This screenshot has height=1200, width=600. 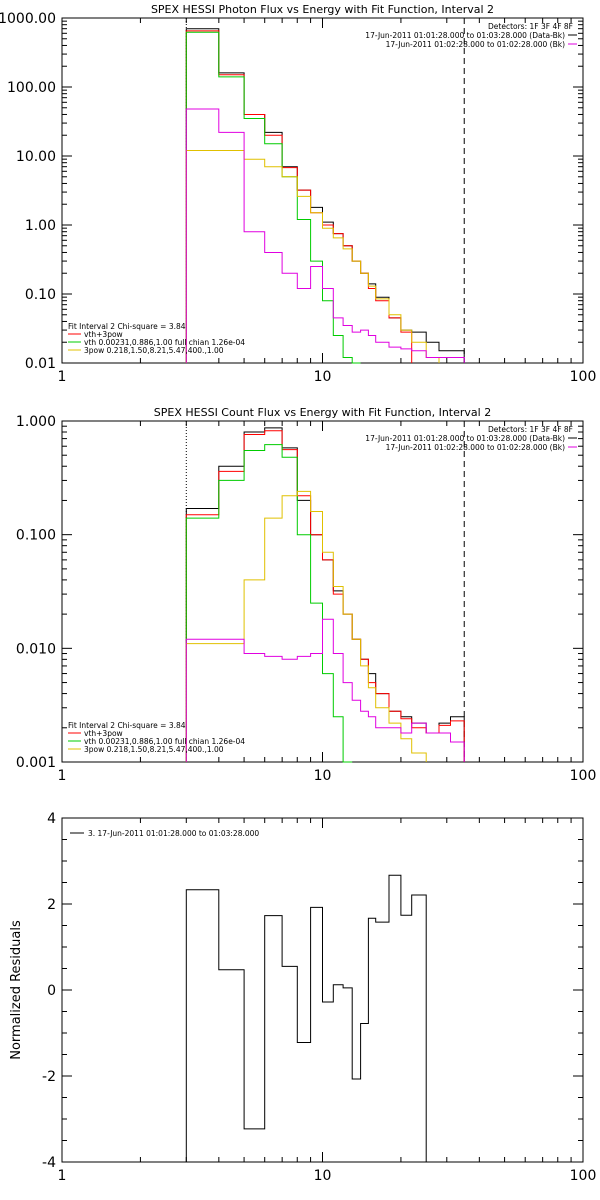 What do you see at coordinates (36, 763) in the screenshot?
I see `y-tick-label: 0.001` at bounding box center [36, 763].